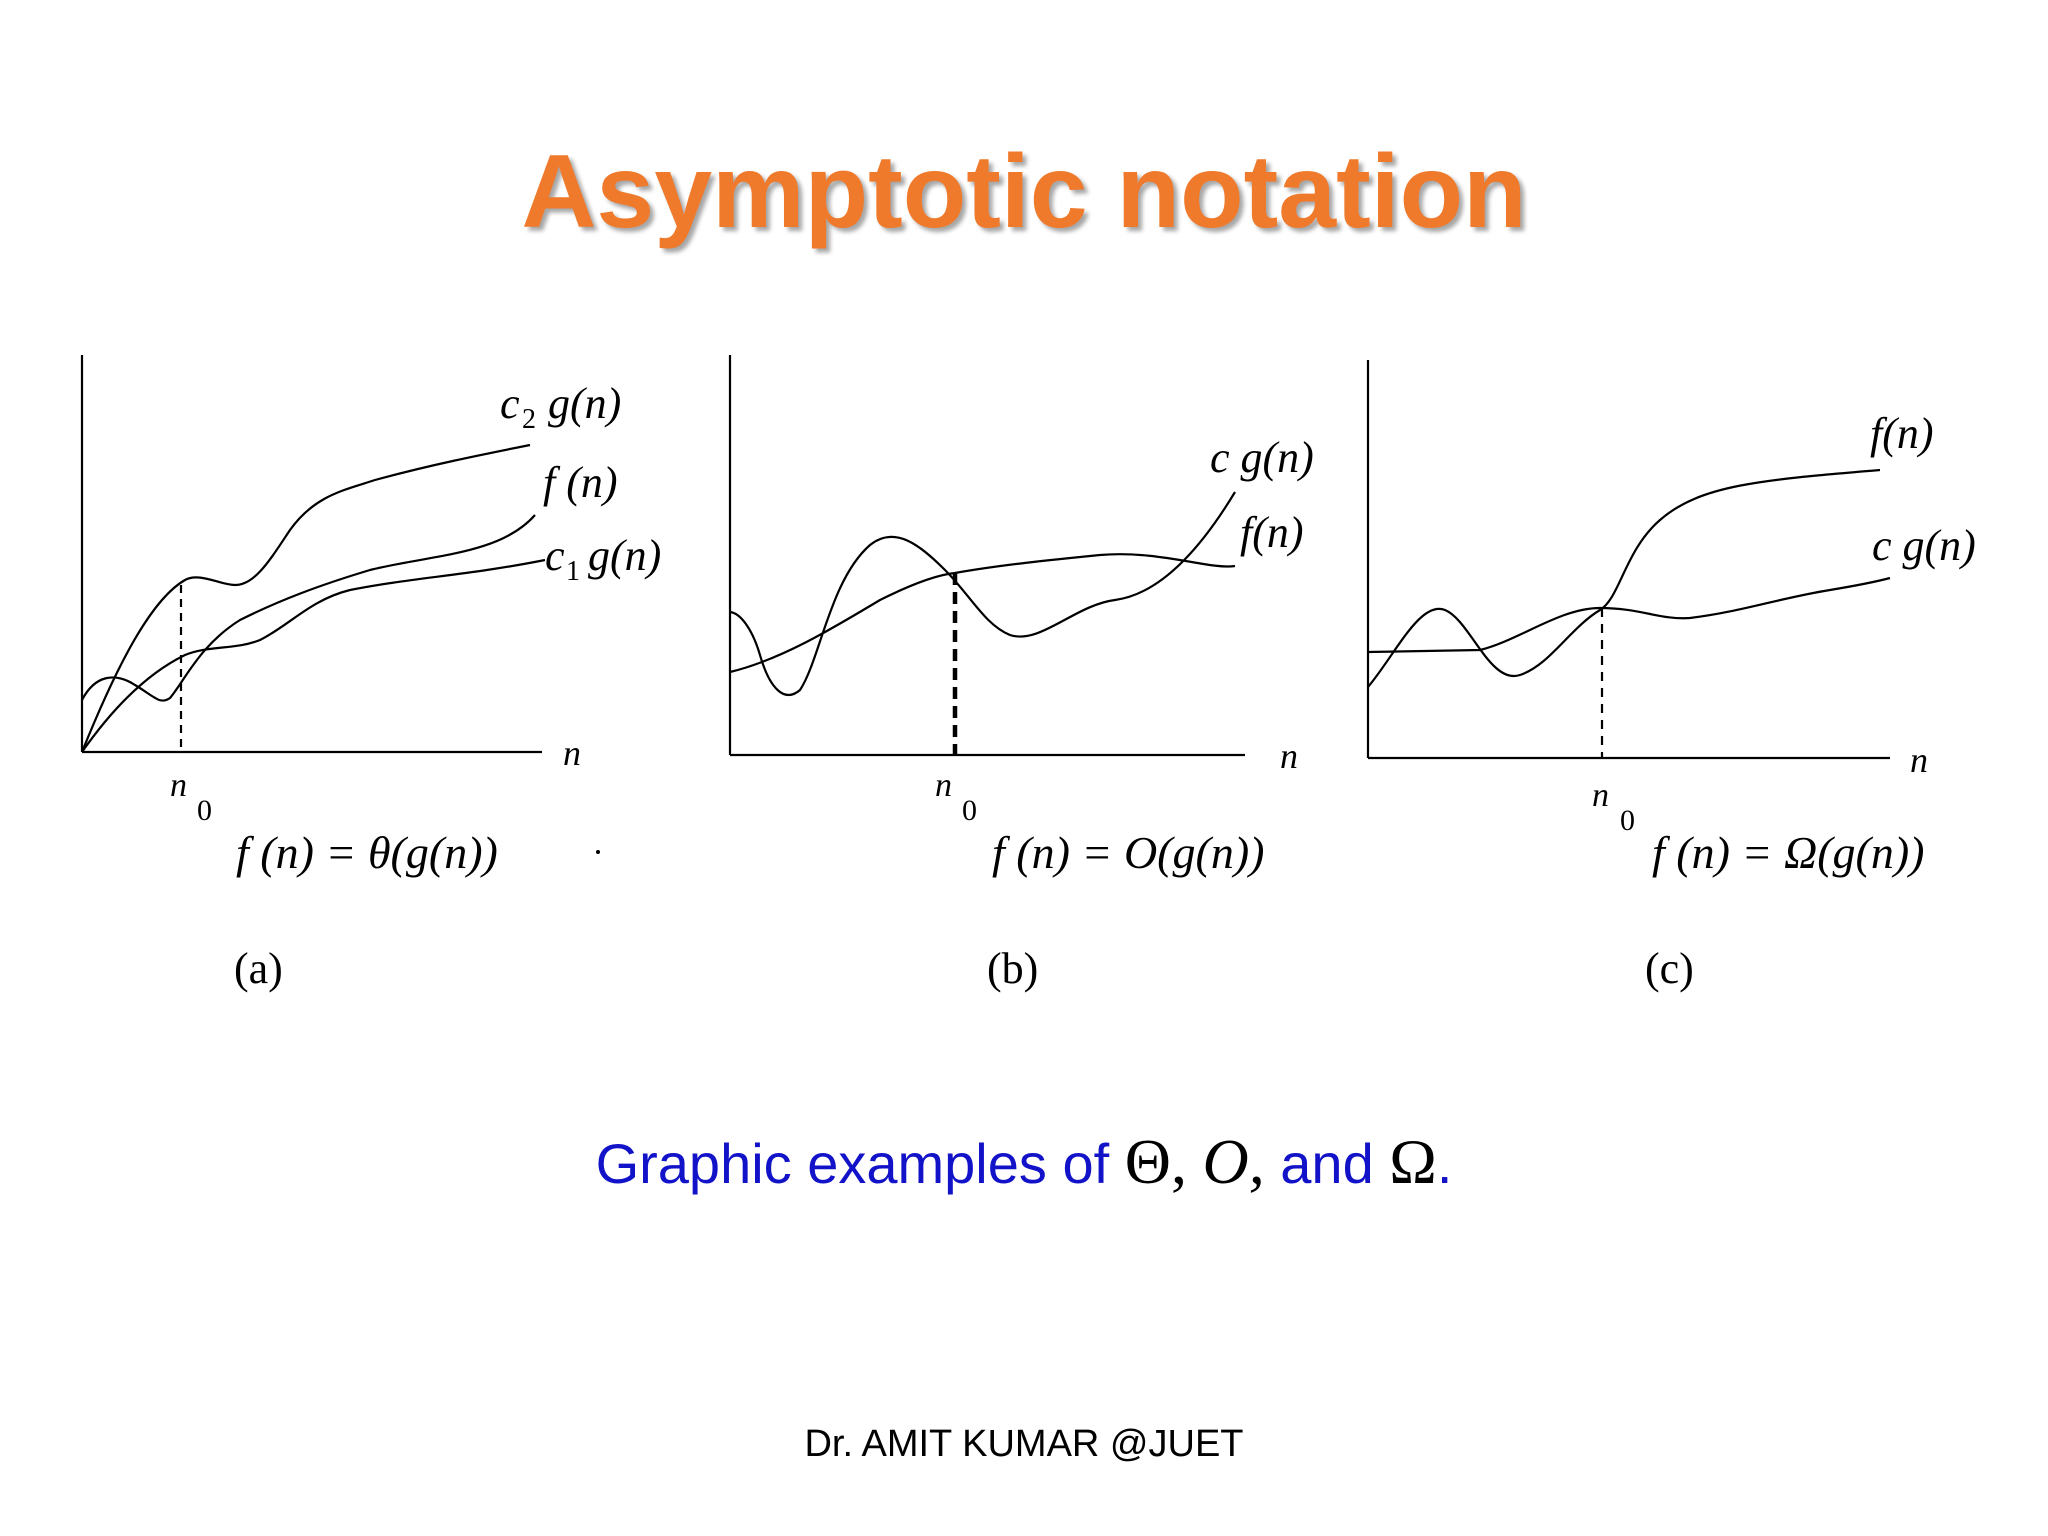 Image resolution: width=2048 pixels, height=1536 pixels. Describe the element at coordinates (572, 753) in the screenshot. I see `panel-a-axis-label: n` at that location.